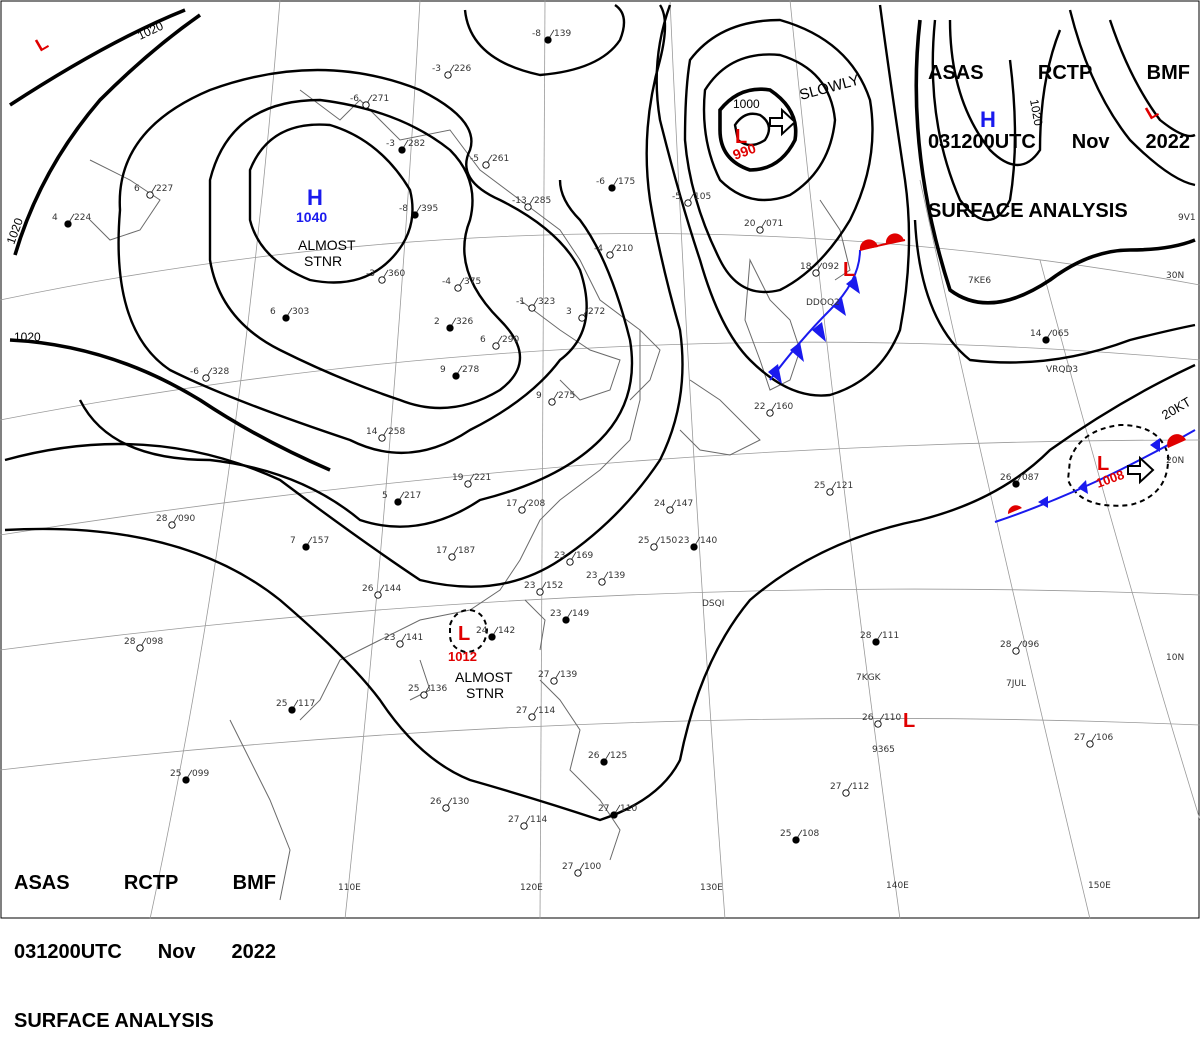 The width and height of the screenshot is (1200, 1056). I want to click on station-plot: 096 28, so click(1019, 647).